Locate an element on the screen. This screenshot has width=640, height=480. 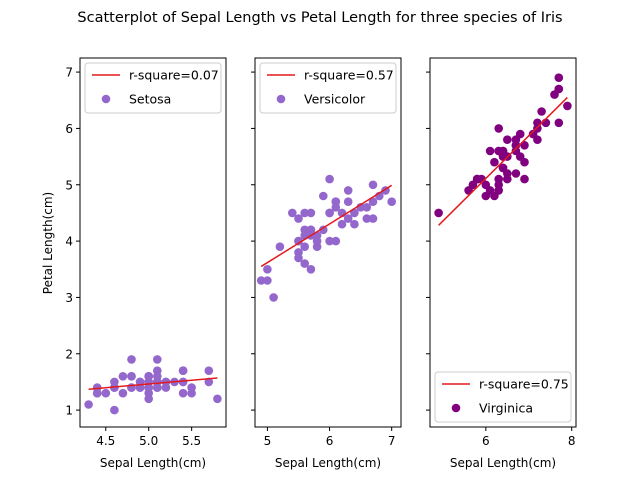
y-tick-label: 4 is located at coordinates (69, 242).